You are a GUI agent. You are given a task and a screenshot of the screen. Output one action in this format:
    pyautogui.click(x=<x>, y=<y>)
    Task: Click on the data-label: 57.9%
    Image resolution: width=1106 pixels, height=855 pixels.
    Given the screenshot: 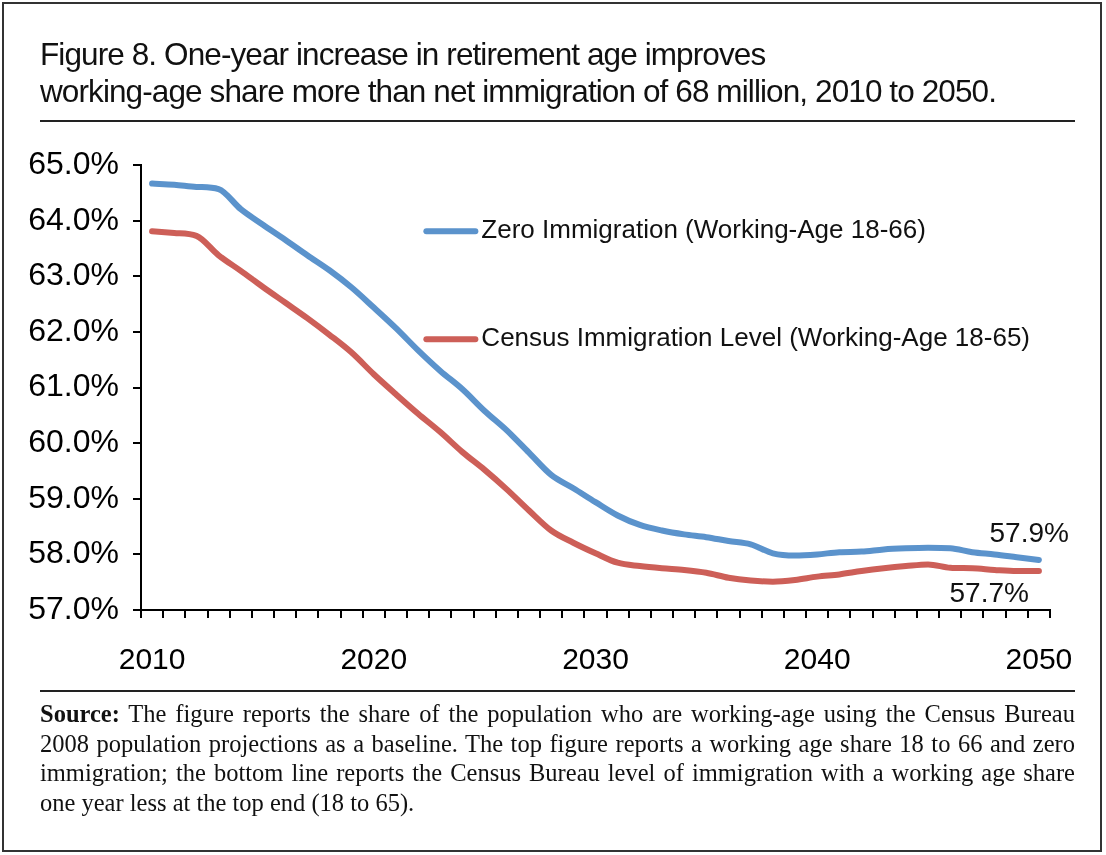 What is the action you would take?
    pyautogui.click(x=1029, y=532)
    